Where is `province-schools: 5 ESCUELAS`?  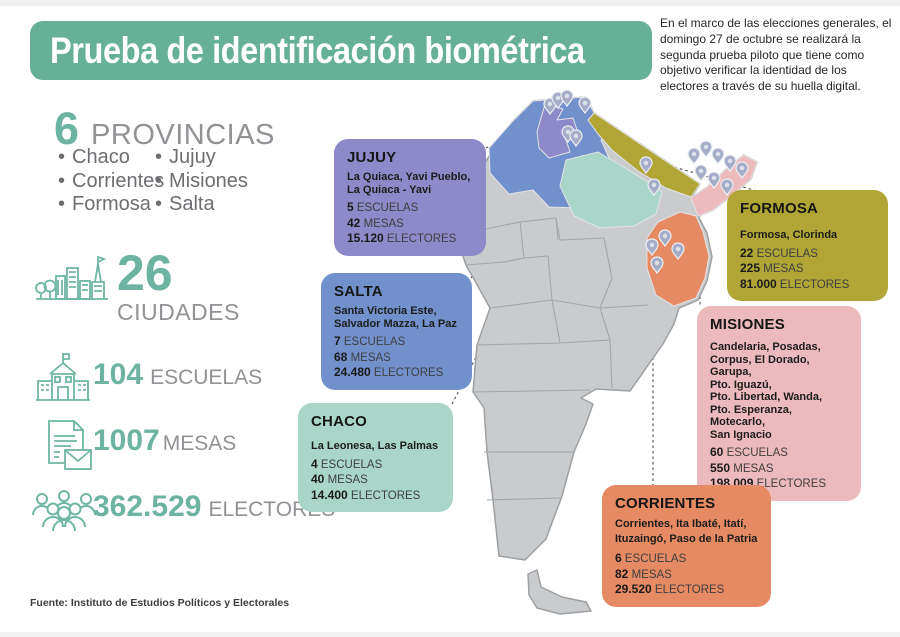
province-schools: 5 ESCUELAS is located at coordinates (383, 207).